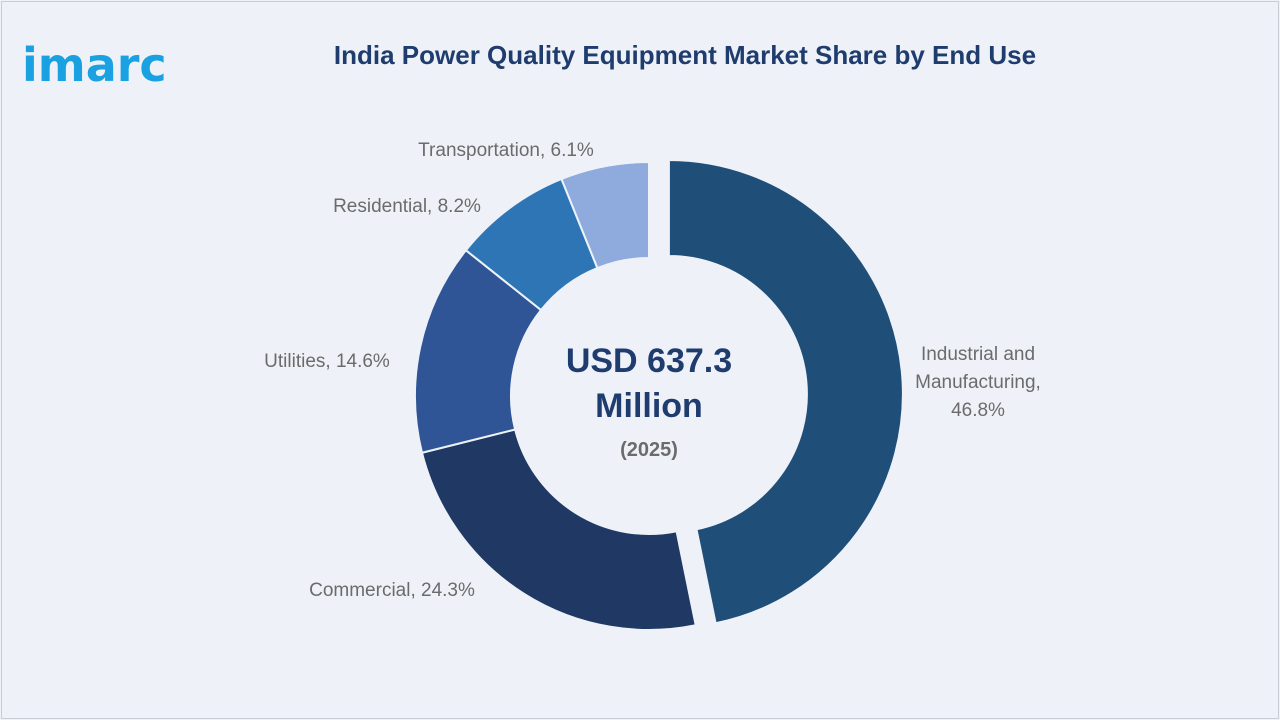 This screenshot has width=1280, height=720. I want to click on label-line: Manufacturing,, so click(978, 382).